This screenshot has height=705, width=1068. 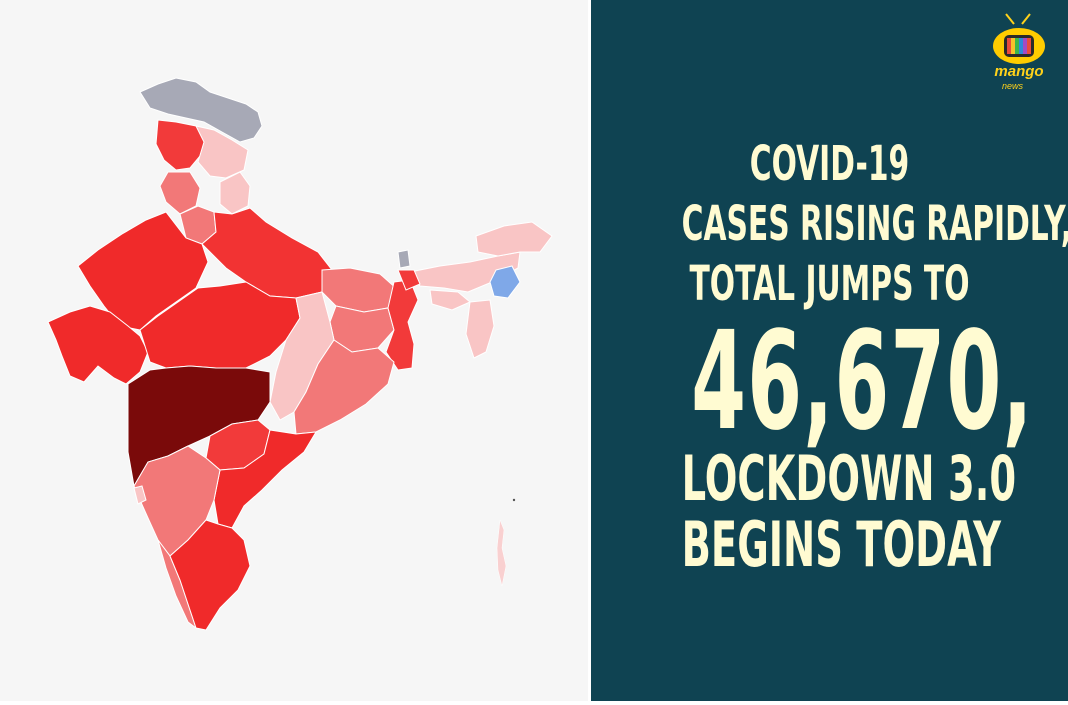 What do you see at coordinates (829, 164) in the screenshot?
I see `headline-line-1: COVID-19` at bounding box center [829, 164].